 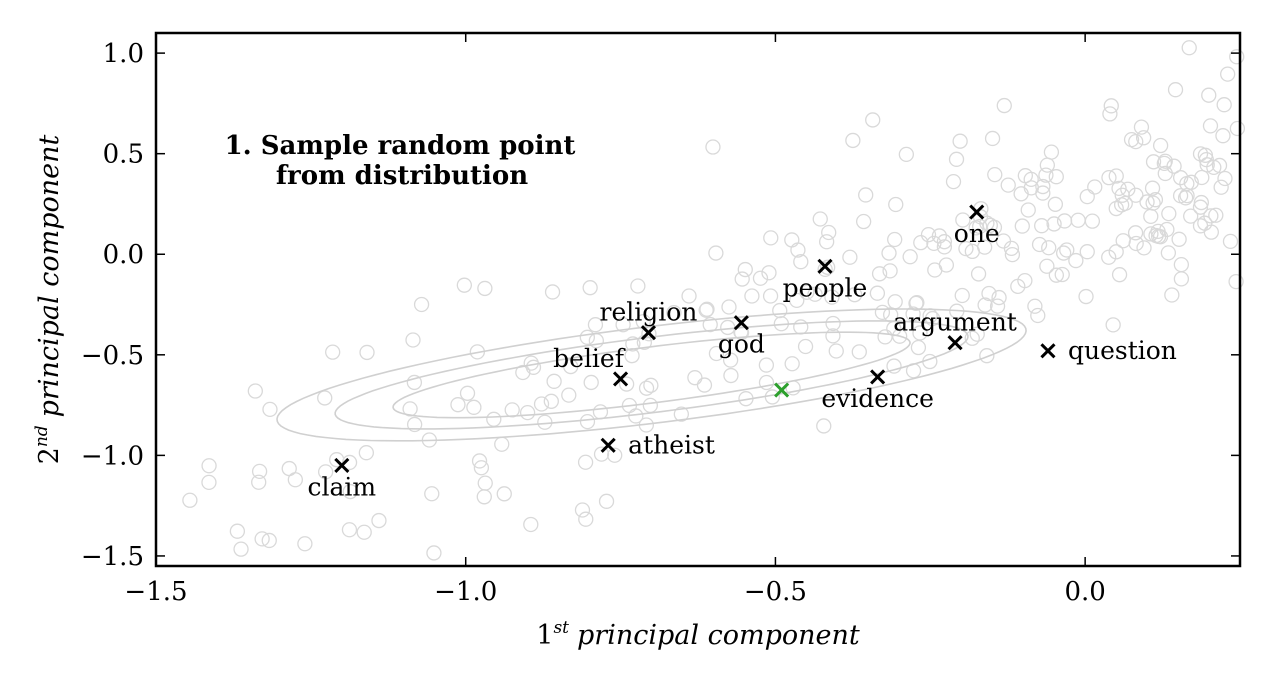 I want to click on point-label: religion, so click(x=649, y=312).